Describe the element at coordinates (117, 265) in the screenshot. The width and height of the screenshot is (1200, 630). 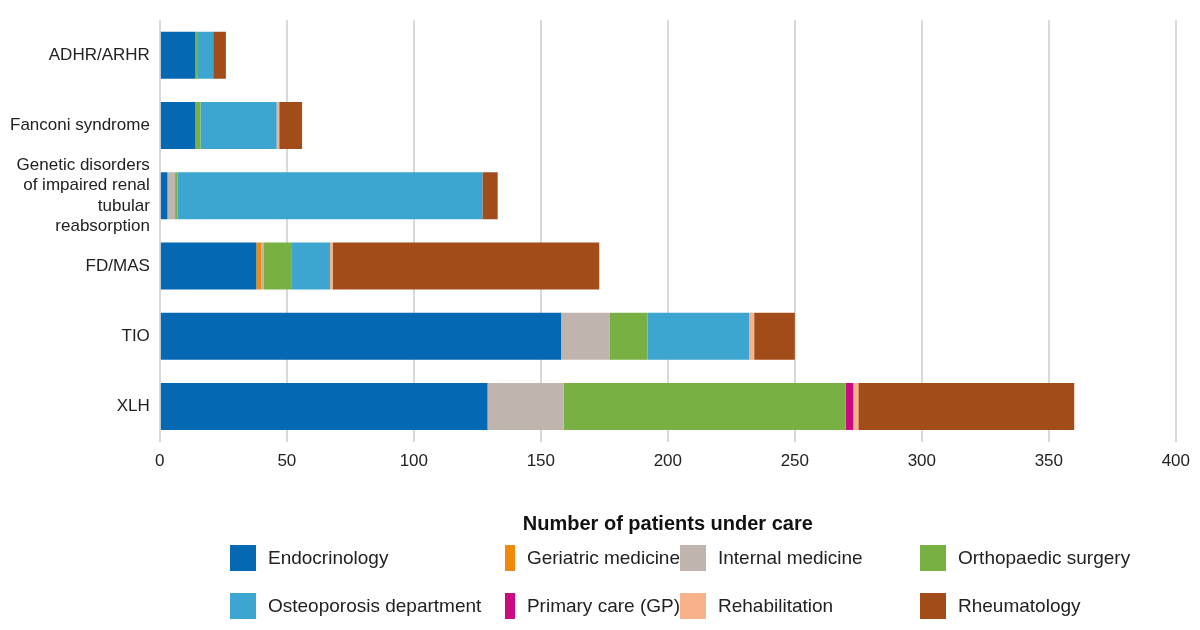
I see `y-tick-label: FD/MAS` at that location.